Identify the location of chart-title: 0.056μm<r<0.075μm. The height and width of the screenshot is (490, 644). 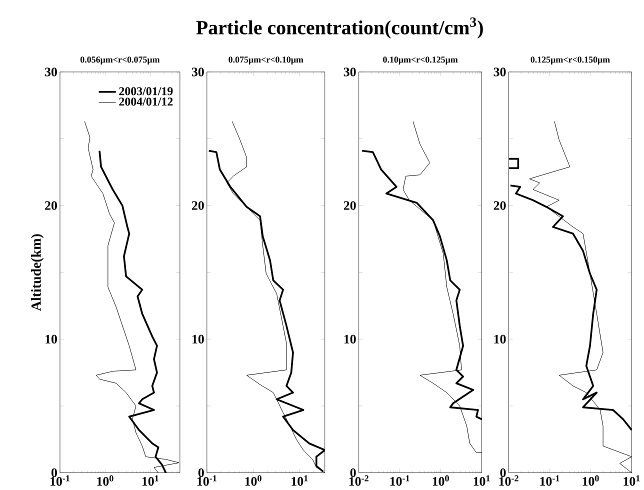
(120, 60).